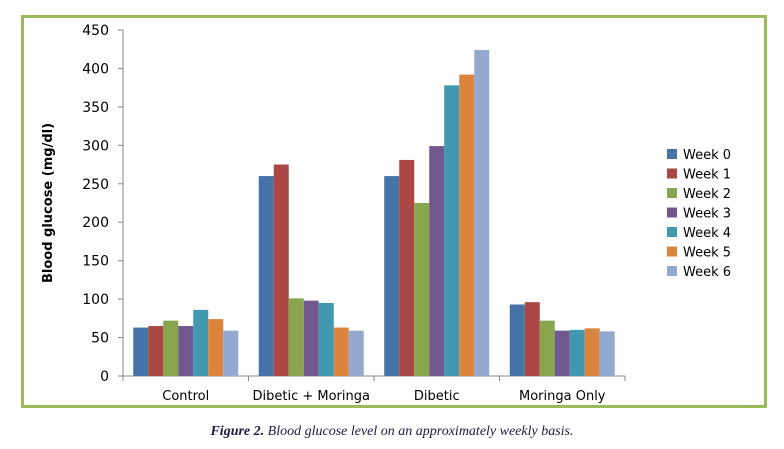 The width and height of the screenshot is (784, 449). What do you see at coordinates (707, 175) in the screenshot?
I see `legend-label: Week 1` at bounding box center [707, 175].